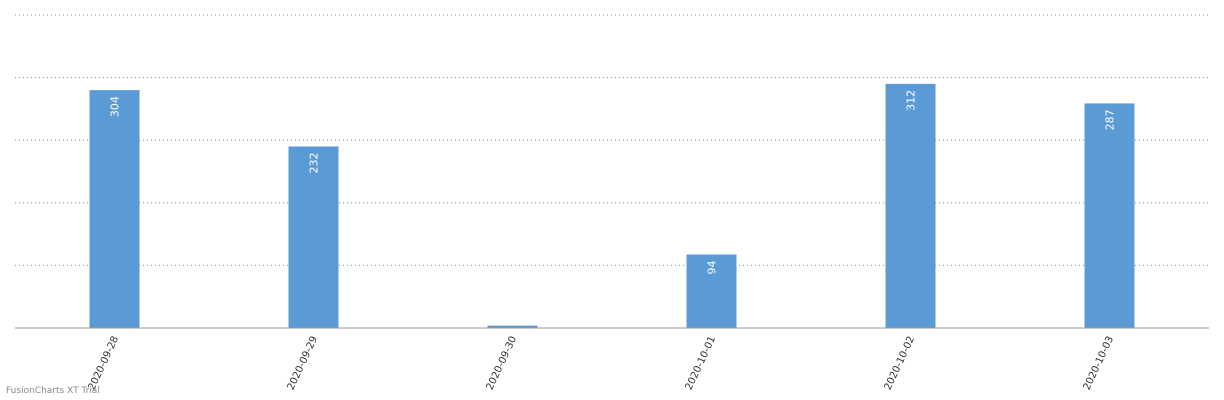 Image resolution: width=1224 pixels, height=400 pixels. I want to click on x-tick-label: 2020-09-28, so click(104, 363).